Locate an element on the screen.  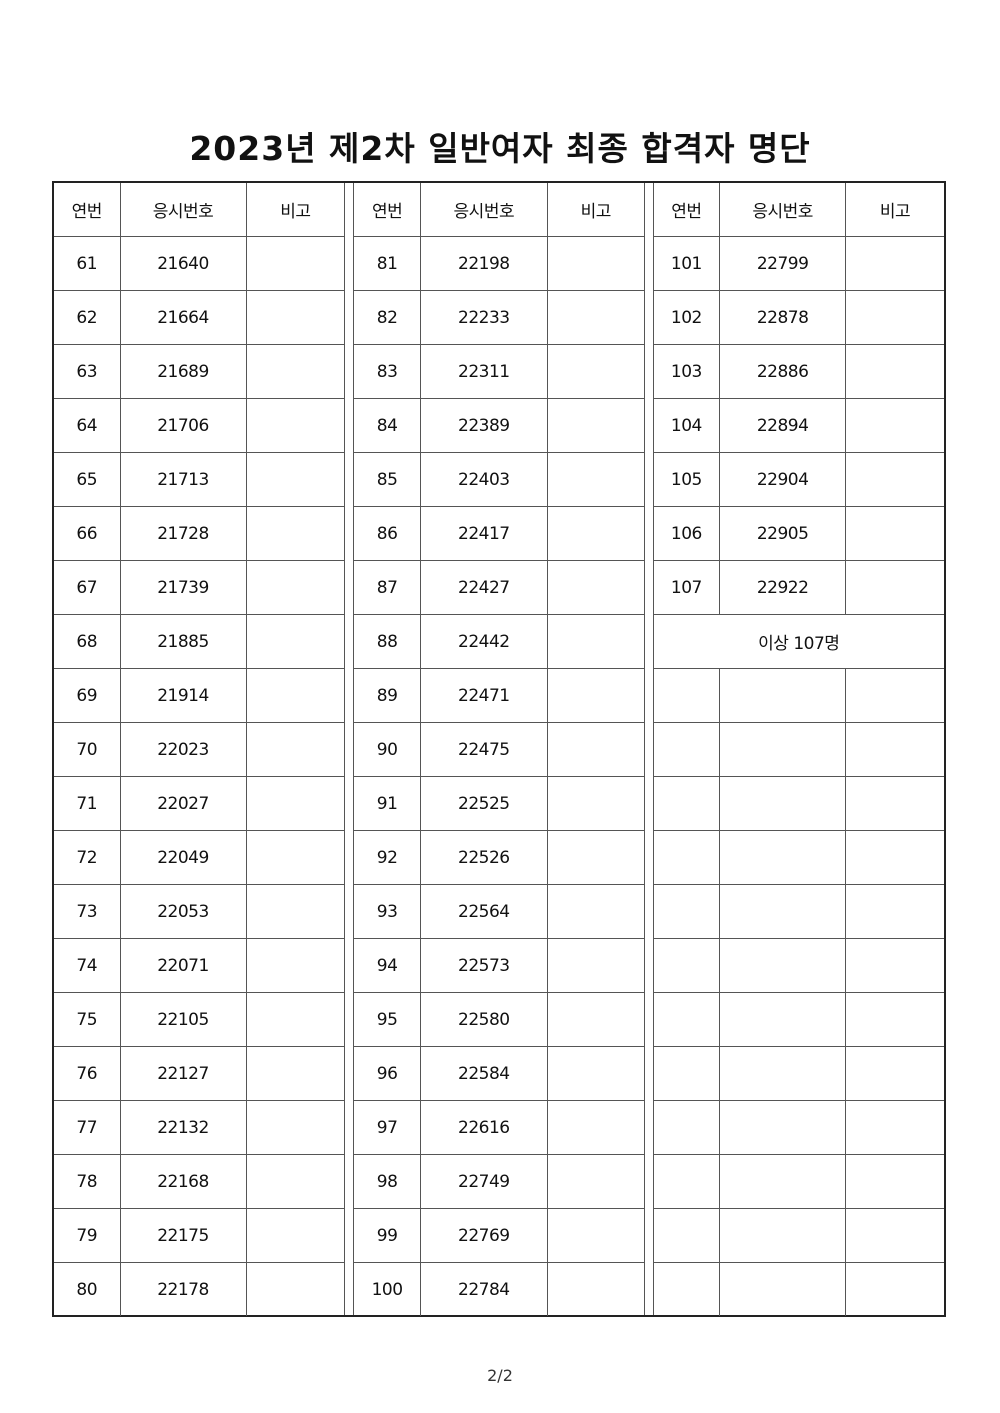
table-row: 71 22027 is located at coordinates (199, 803).